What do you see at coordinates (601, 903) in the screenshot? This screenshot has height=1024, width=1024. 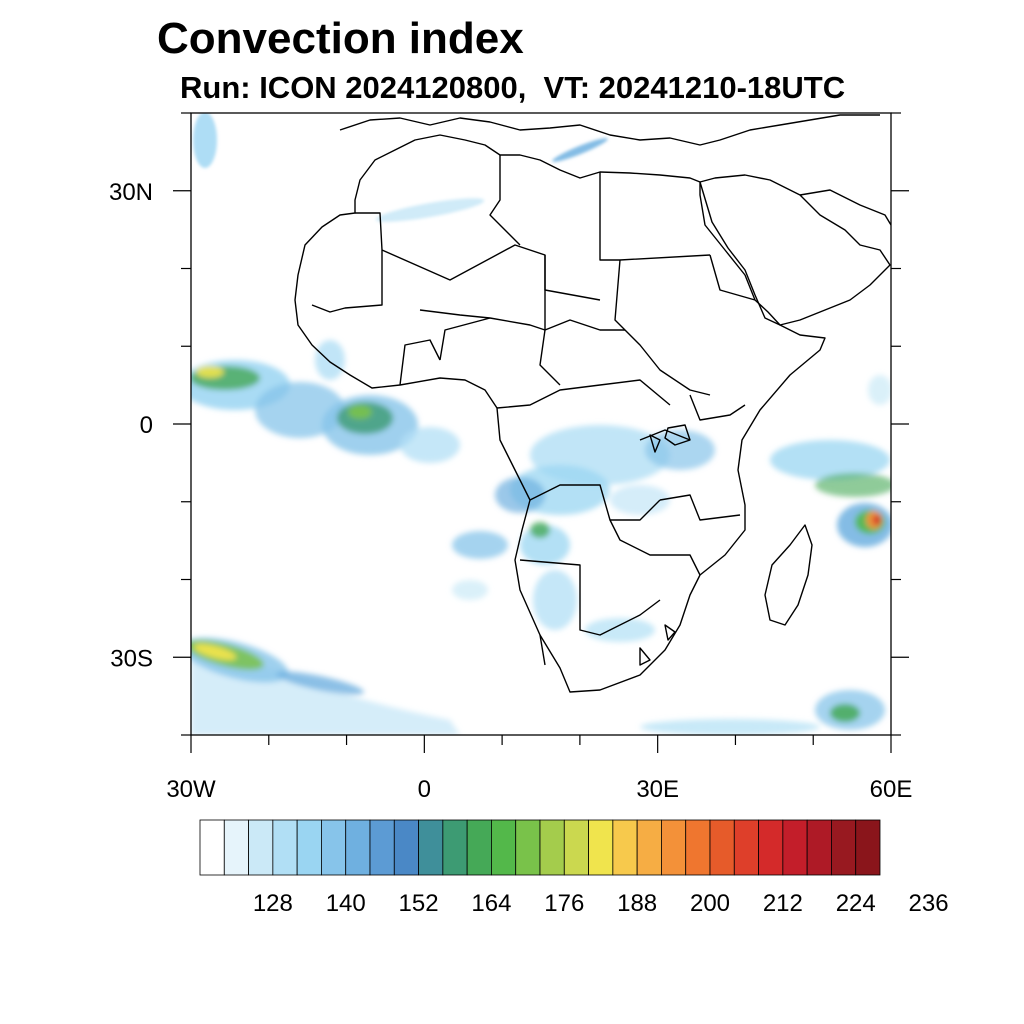 I see `colorbar-labels: 128 140 152 164 176 188 200 212 224 236` at bounding box center [601, 903].